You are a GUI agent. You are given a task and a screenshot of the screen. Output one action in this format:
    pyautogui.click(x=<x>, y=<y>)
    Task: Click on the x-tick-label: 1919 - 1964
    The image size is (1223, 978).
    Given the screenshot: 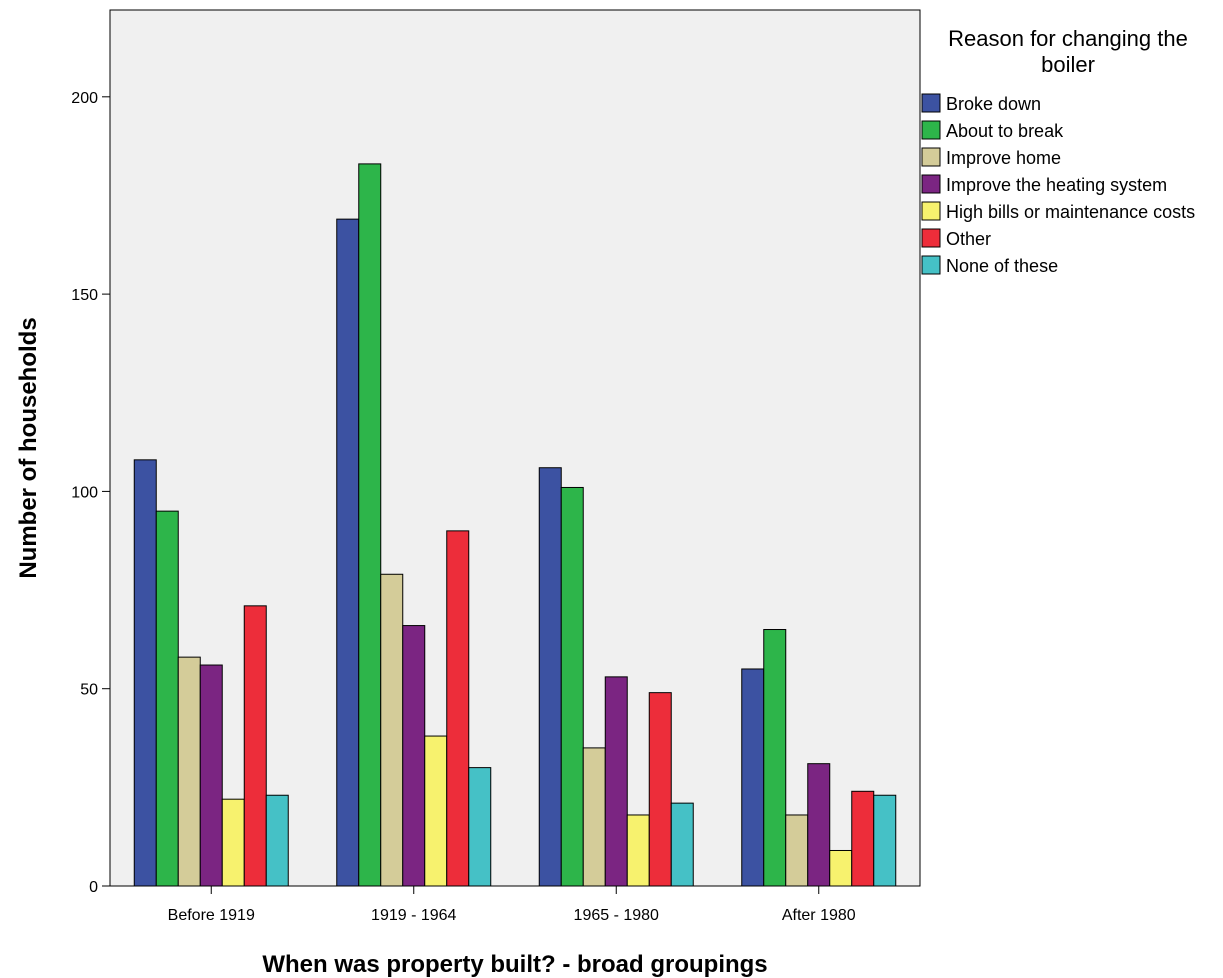 What is the action you would take?
    pyautogui.click(x=414, y=915)
    